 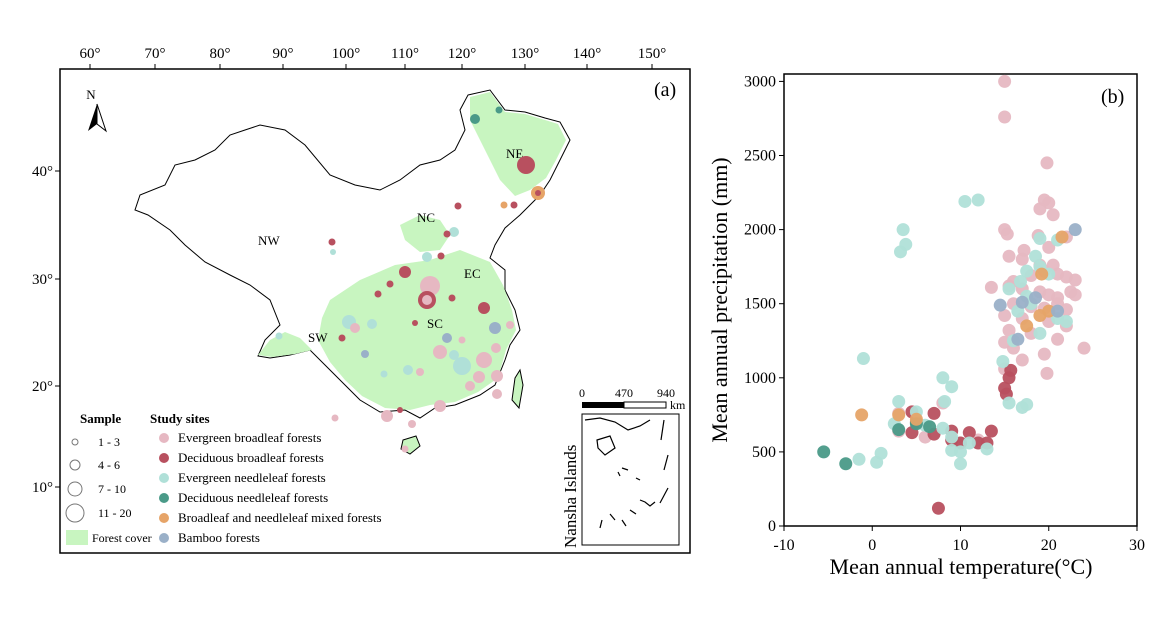 I want to click on north-arrow-icon-right, so click(x=101, y=118).